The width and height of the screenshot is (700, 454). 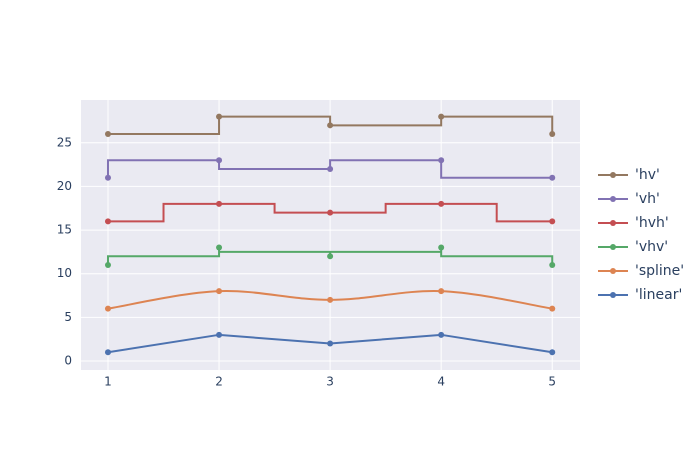 I want to click on legend-label: 'linear', so click(x=658, y=295).